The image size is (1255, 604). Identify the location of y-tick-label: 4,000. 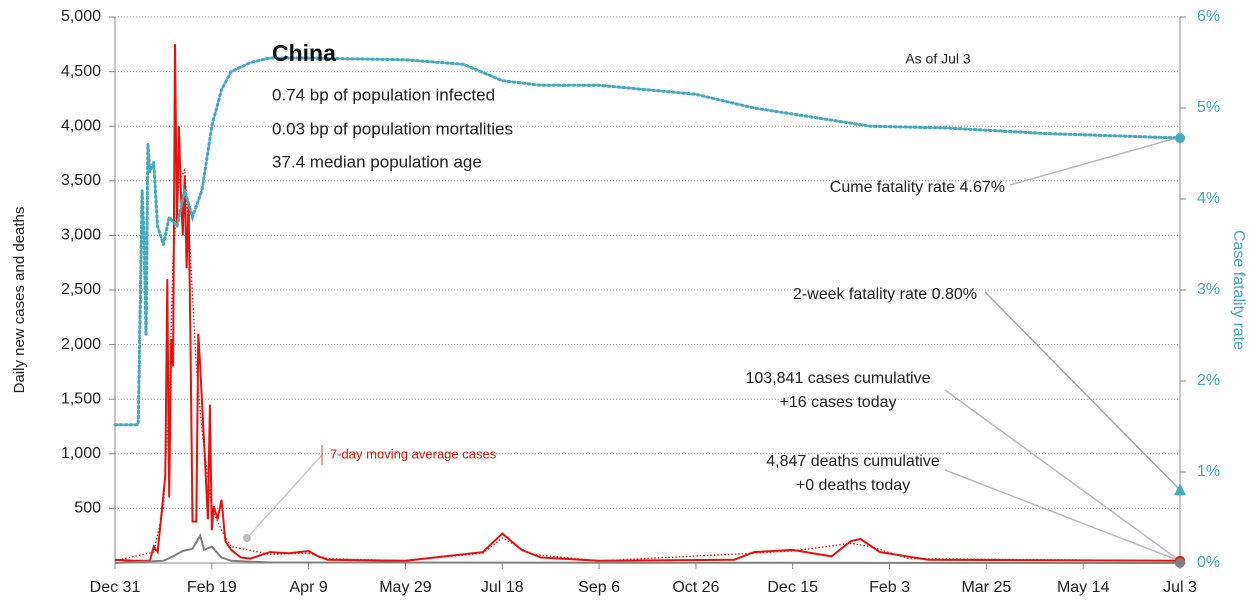
(81, 125).